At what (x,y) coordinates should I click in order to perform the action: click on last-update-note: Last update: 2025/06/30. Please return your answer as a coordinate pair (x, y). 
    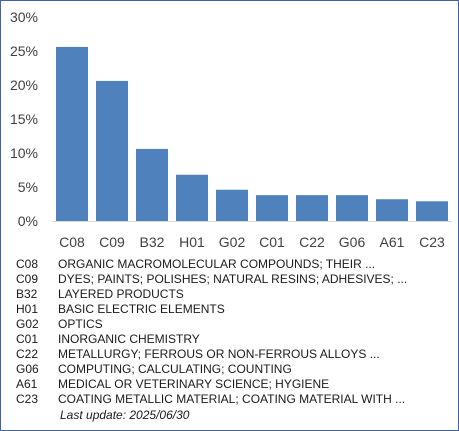
    Looking at the image, I should click on (125, 415).